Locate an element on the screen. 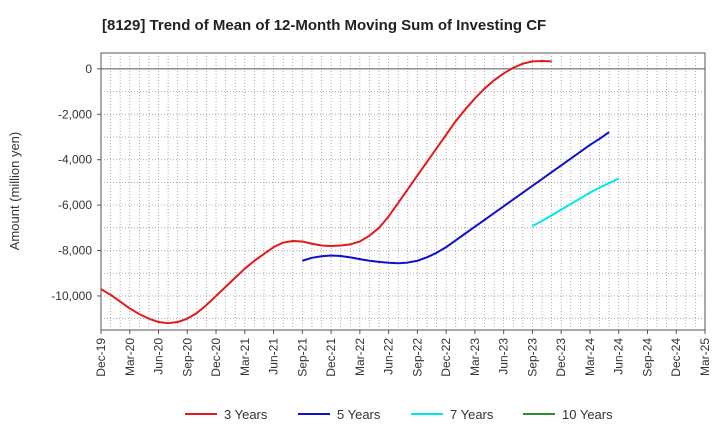 Image resolution: width=720 pixels, height=440 pixels. legend: 3 Years 5 Years 7 Years 10 Years is located at coordinates (399, 414).